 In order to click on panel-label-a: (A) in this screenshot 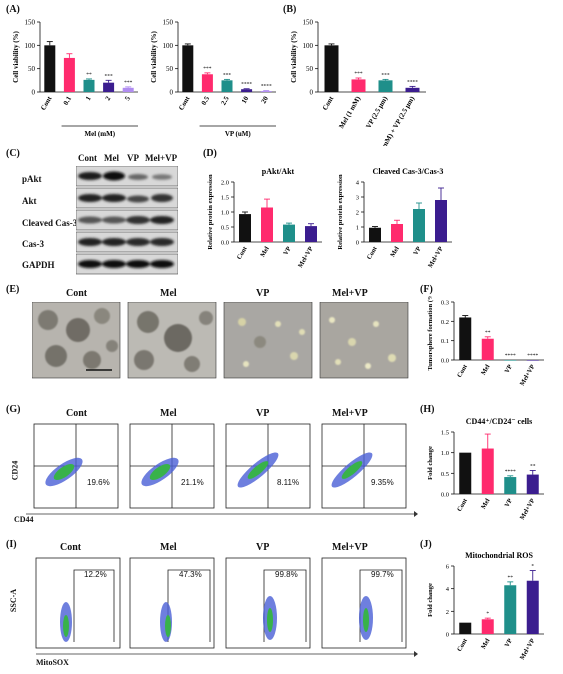, I will do `click(13, 9)`.